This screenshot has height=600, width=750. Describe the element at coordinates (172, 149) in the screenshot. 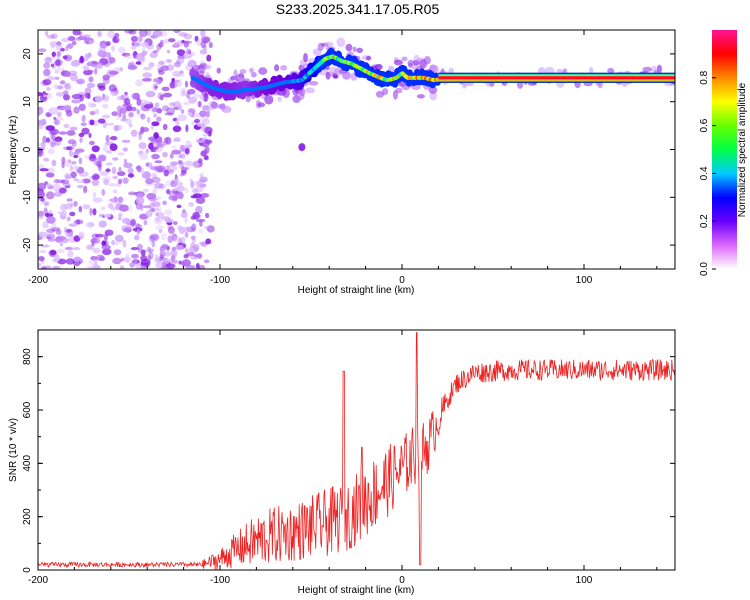

I see `spectrogram-noise-region` at that location.